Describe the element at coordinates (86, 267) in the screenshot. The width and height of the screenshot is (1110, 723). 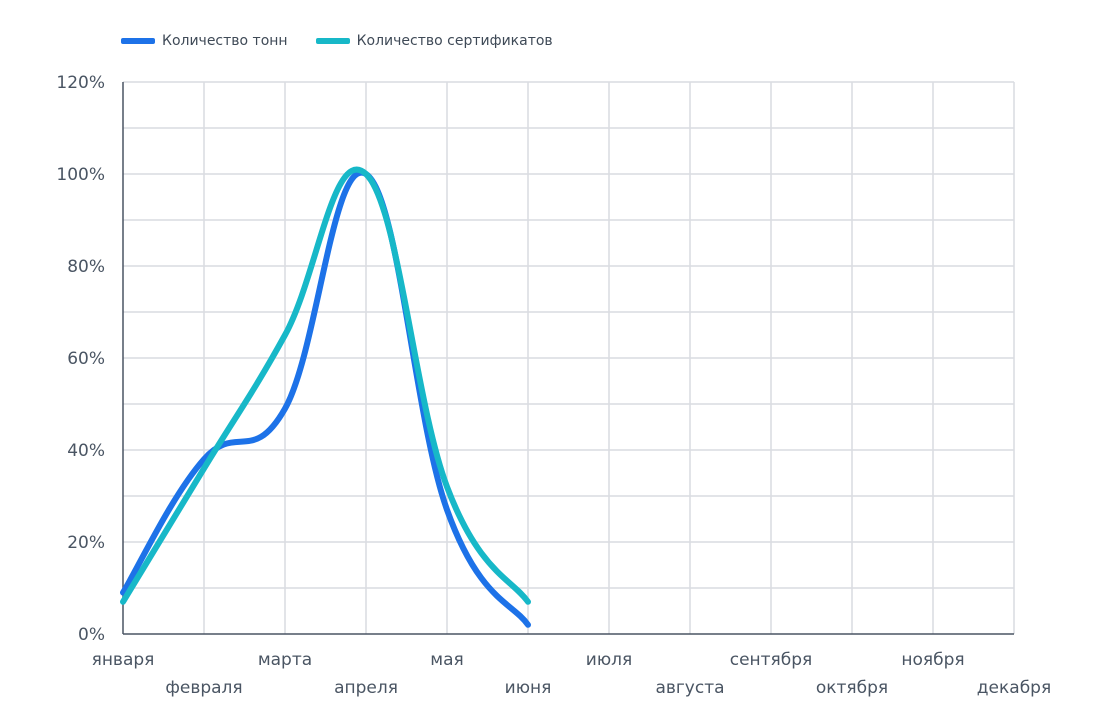
I see `y-tick-label: 80%` at that location.